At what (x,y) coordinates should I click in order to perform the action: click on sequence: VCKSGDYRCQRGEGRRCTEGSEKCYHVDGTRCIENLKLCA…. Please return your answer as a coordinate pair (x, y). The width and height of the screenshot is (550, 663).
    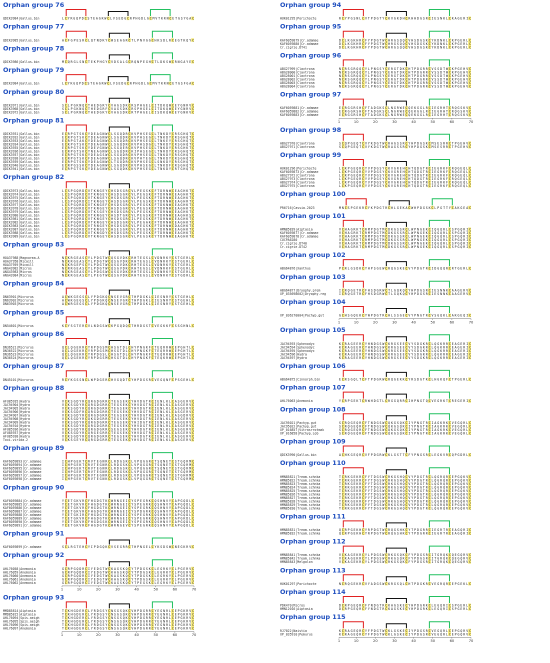
    Looking at the image, I should click on (128, 433).